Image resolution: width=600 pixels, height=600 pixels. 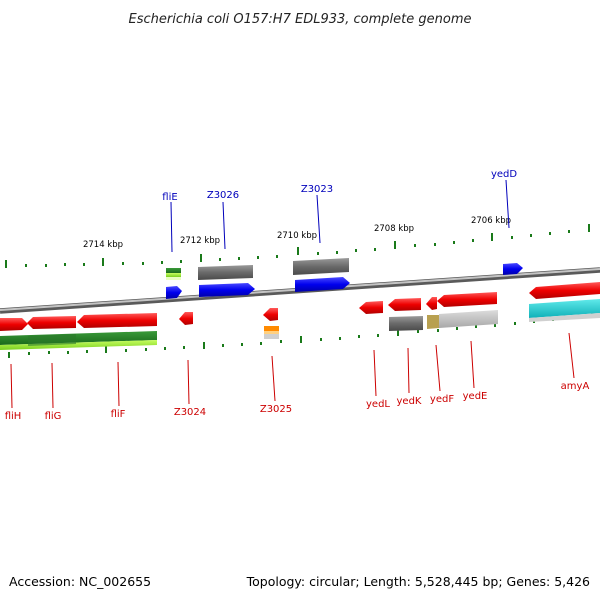 I want to click on small-green-feature, so click(x=173, y=274).